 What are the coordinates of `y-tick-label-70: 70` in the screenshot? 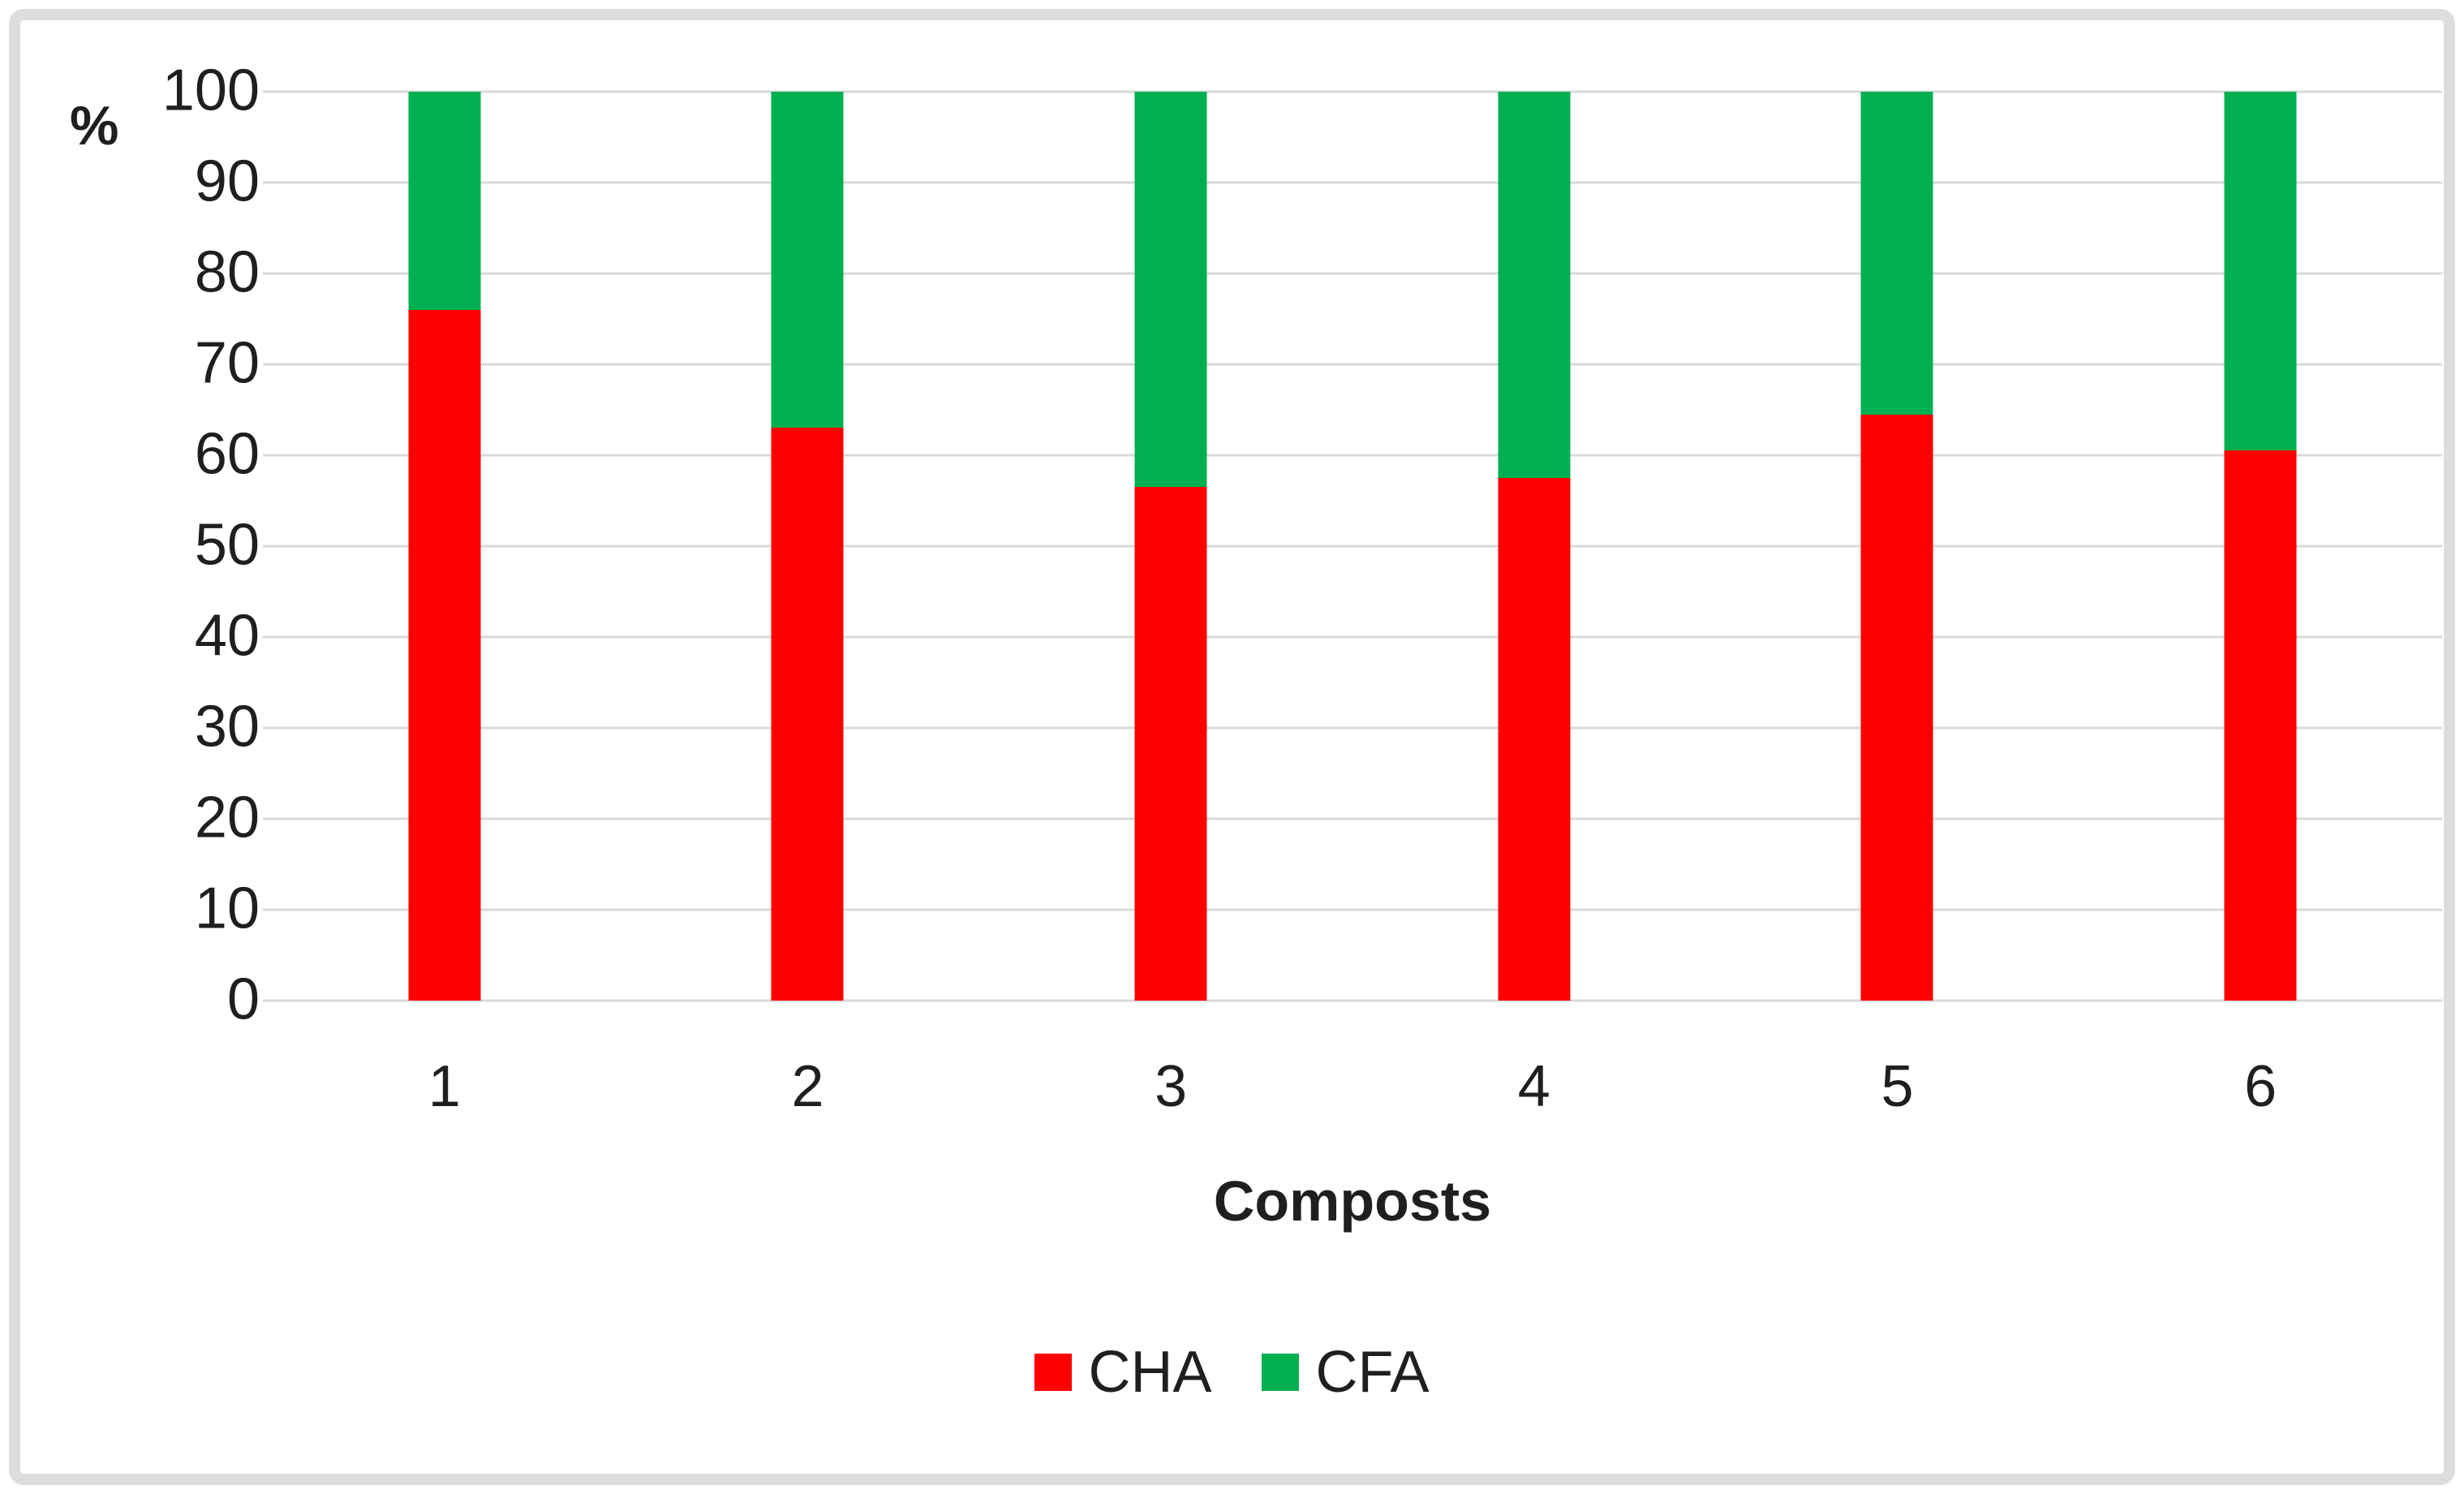 It's located at (227, 363).